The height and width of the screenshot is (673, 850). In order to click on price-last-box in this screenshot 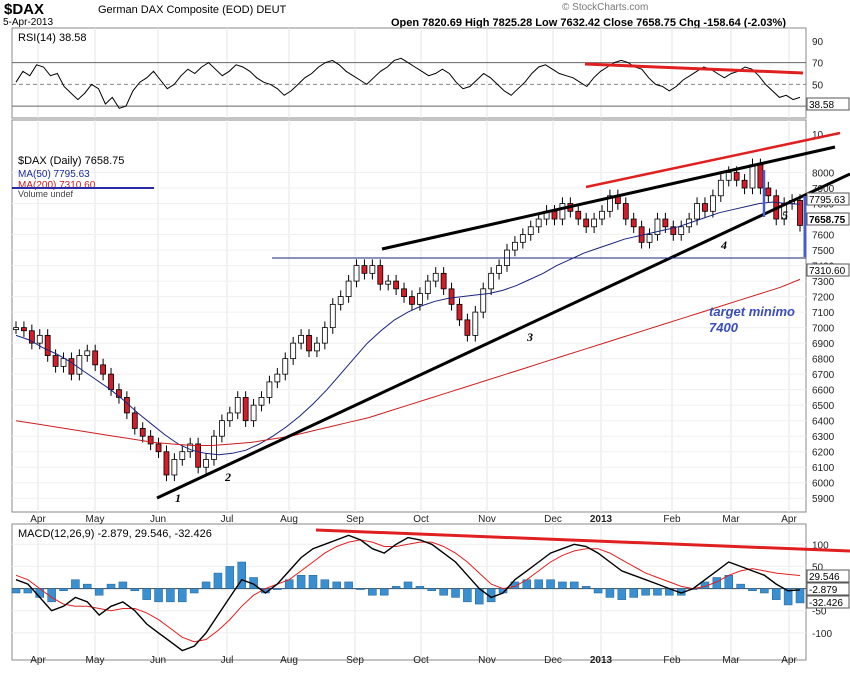, I will do `click(828, 199)`.